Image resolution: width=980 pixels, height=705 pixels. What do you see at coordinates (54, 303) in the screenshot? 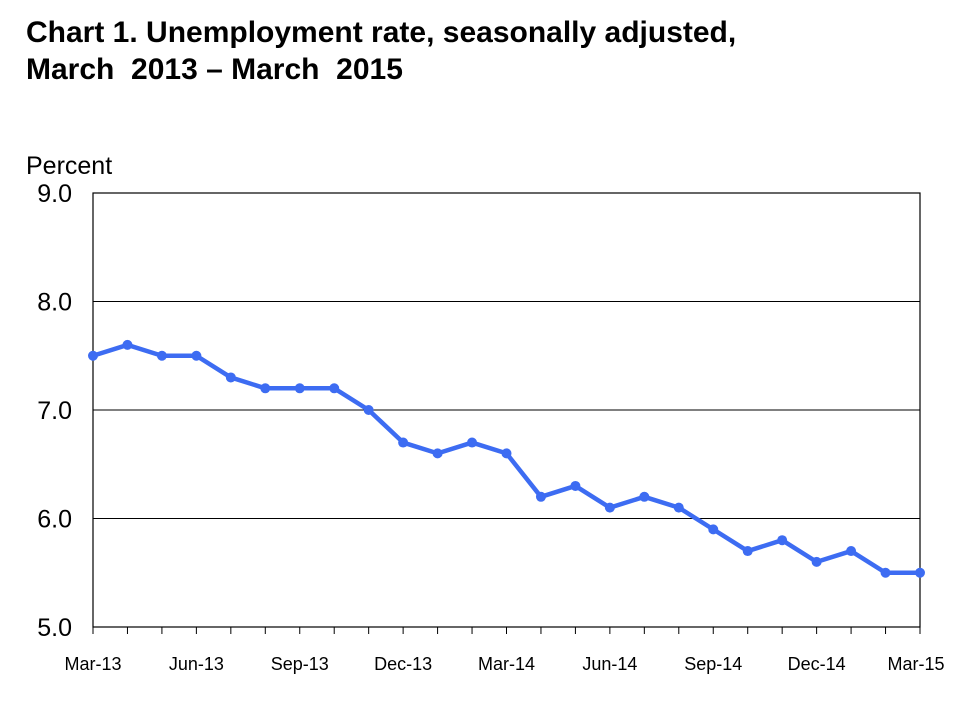
I see `y-tick-label: 8.0` at bounding box center [54, 303].